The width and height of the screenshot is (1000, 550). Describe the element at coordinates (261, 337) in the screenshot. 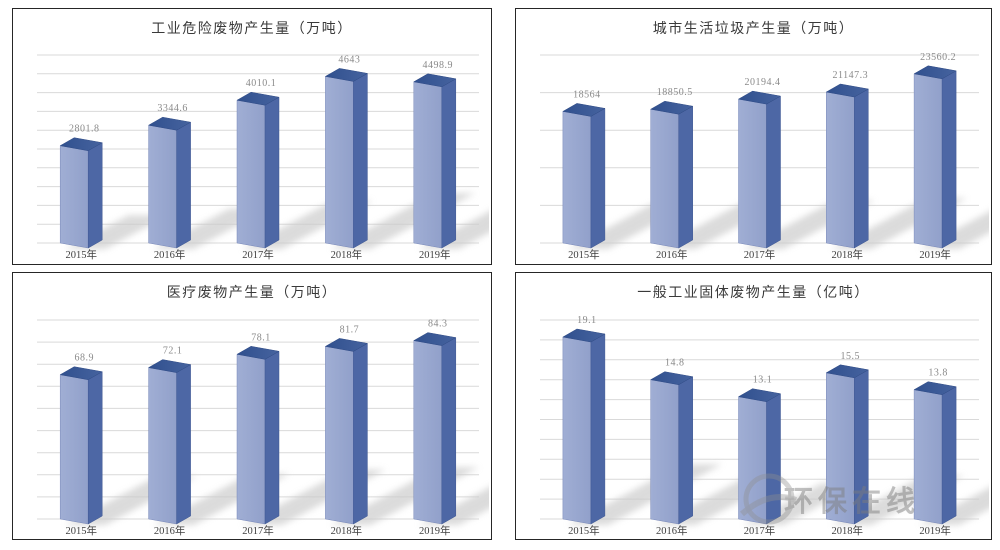

I see `bar-value-label: 78.1` at that location.